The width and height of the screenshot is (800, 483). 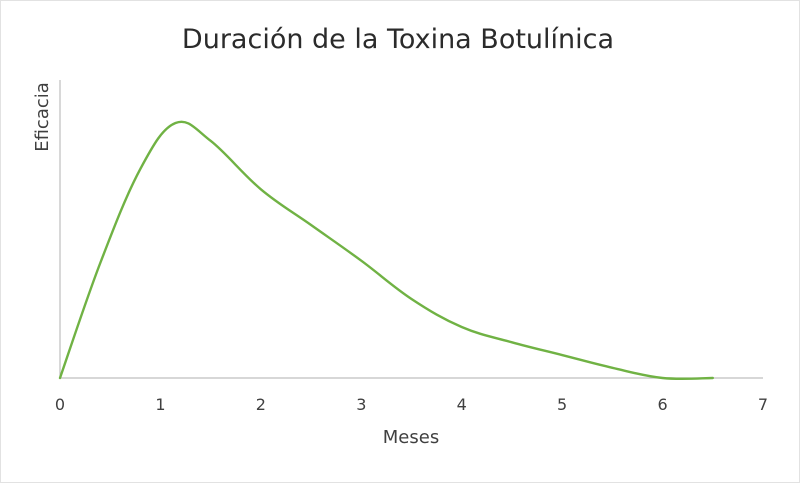 I want to click on x-tick-label: 2, so click(x=261, y=404).